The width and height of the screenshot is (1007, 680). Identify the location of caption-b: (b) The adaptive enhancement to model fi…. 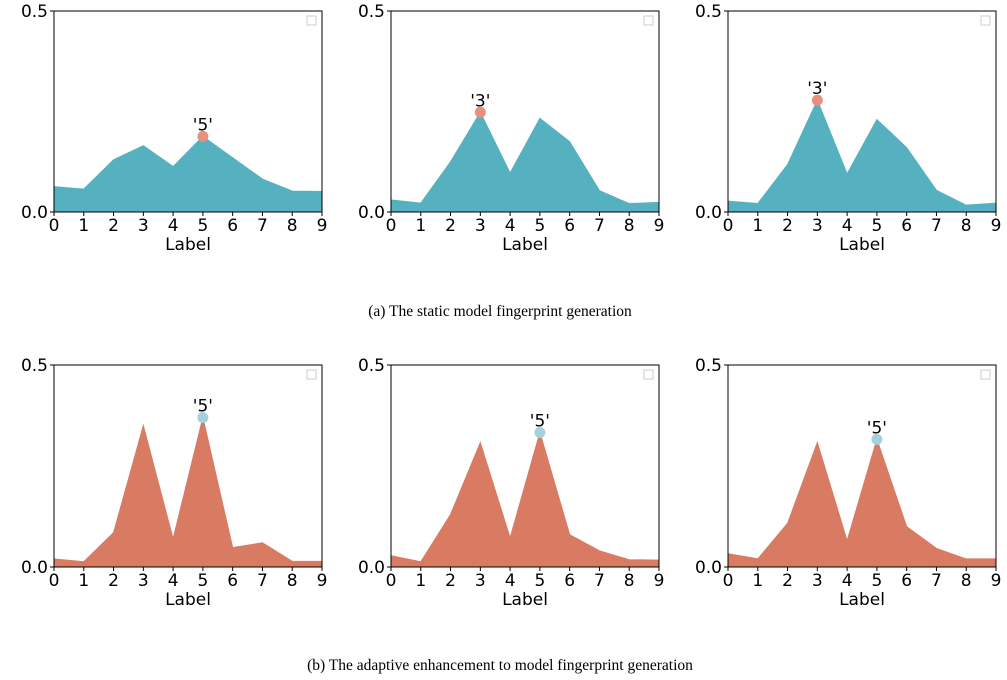
(500, 665).